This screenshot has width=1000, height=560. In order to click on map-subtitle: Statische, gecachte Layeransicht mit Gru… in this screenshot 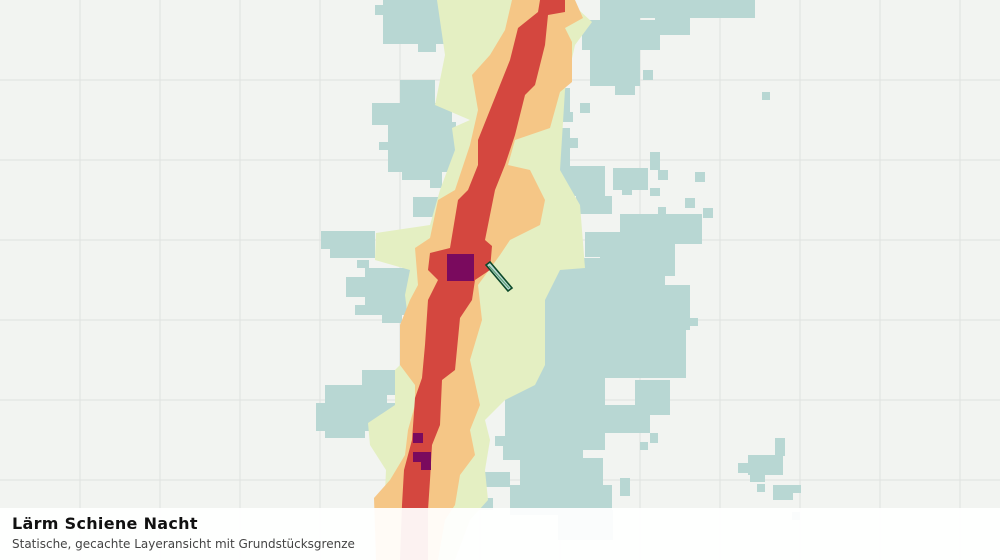, I will do `click(183, 544)`.